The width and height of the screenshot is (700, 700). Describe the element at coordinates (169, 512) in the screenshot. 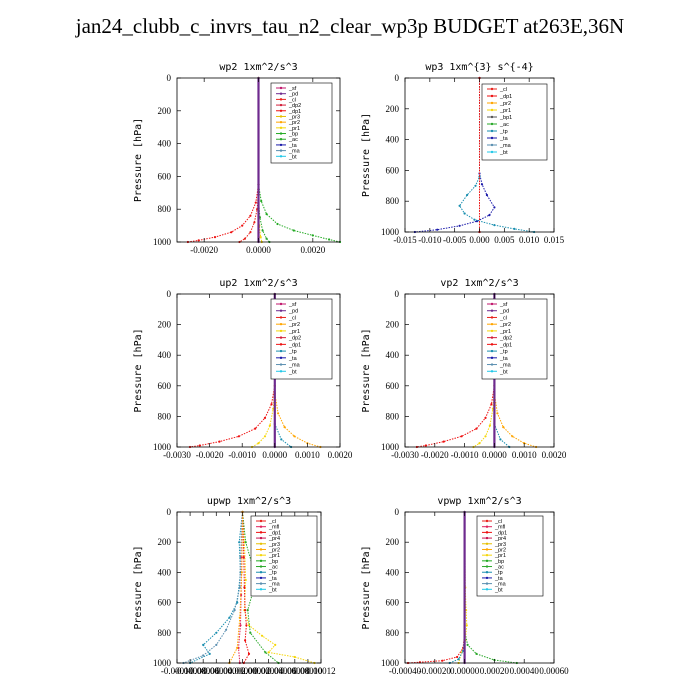

I see `y-tick-label: 0` at that location.